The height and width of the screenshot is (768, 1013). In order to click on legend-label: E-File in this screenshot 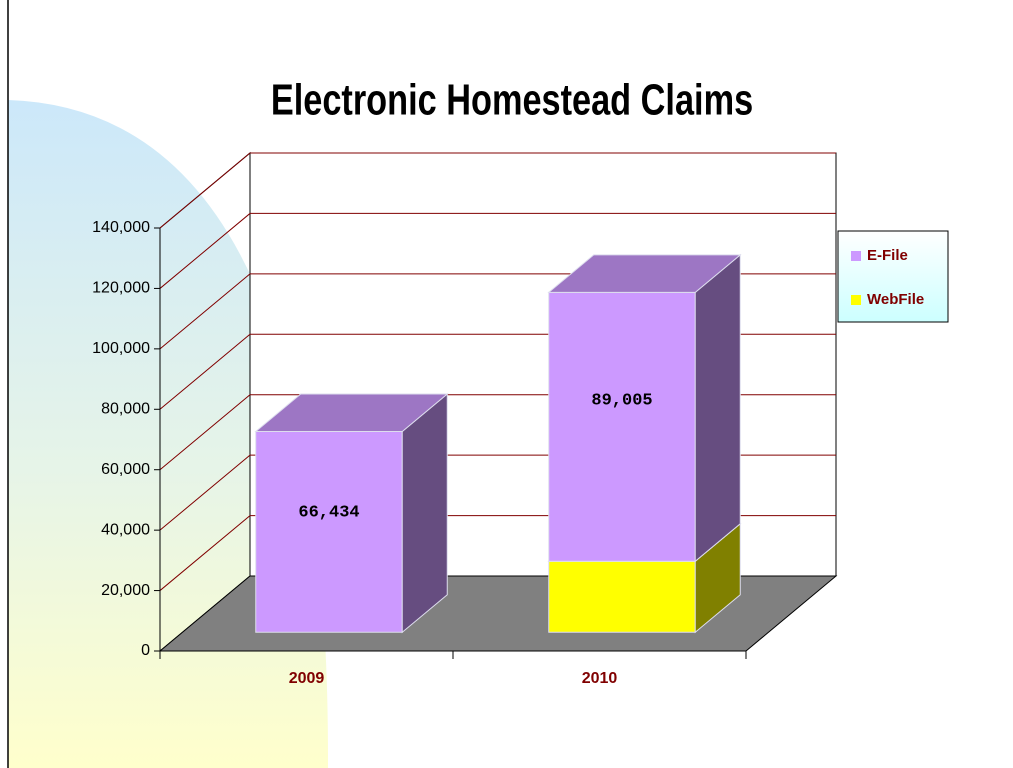, I will do `click(887, 255)`.